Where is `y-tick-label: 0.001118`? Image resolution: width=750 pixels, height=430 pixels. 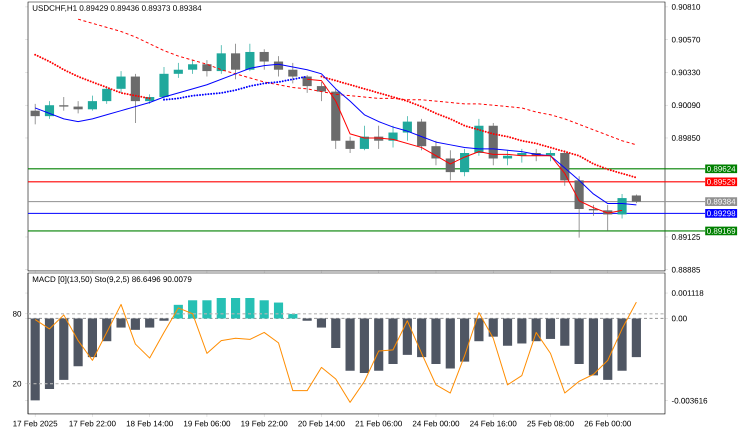 y-tick-label: 0.001118 is located at coordinates (688, 293).